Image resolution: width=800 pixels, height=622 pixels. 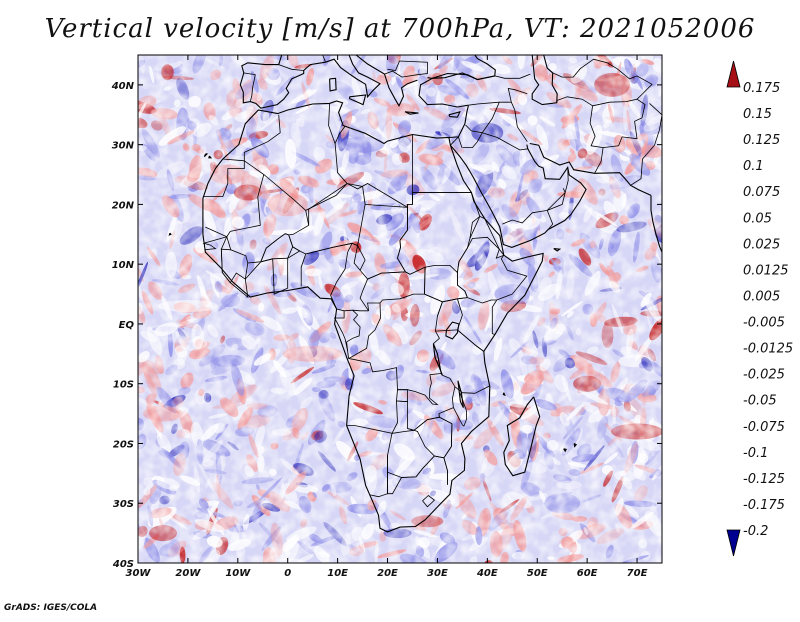 What do you see at coordinates (505, 141) in the screenshot?
I see `border-arabia-interior` at bounding box center [505, 141].